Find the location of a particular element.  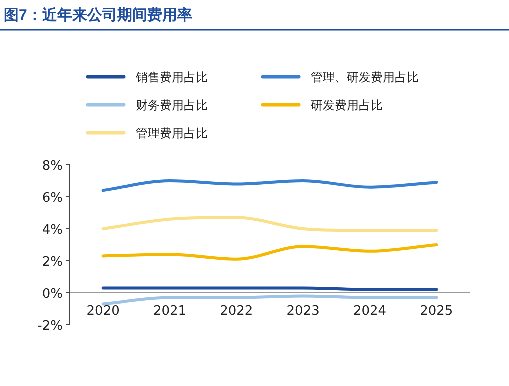

x-tick-label: 2021 is located at coordinates (170, 311).